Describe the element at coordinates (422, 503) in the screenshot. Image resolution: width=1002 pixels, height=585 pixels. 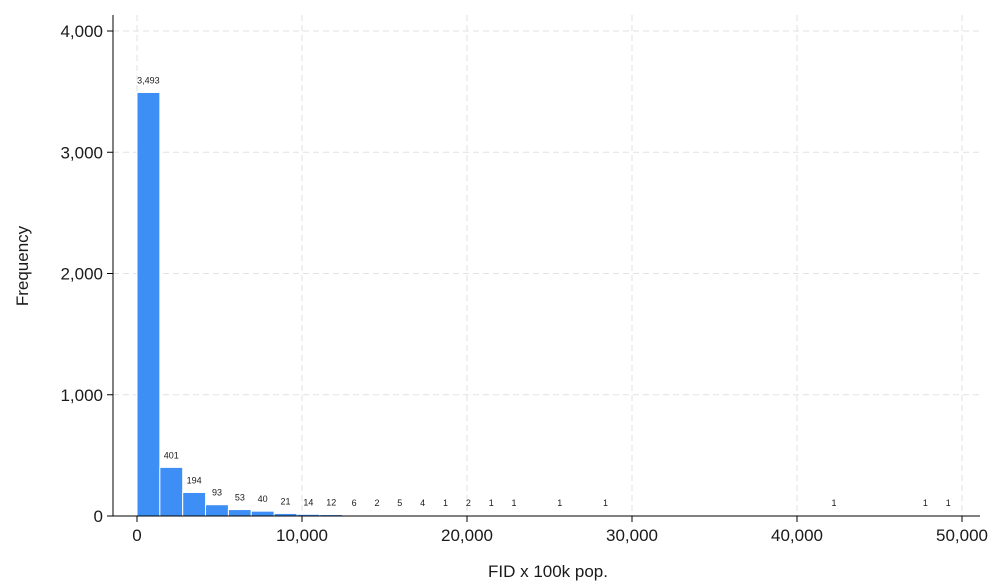
I see `bar-value-label: 4` at that location.